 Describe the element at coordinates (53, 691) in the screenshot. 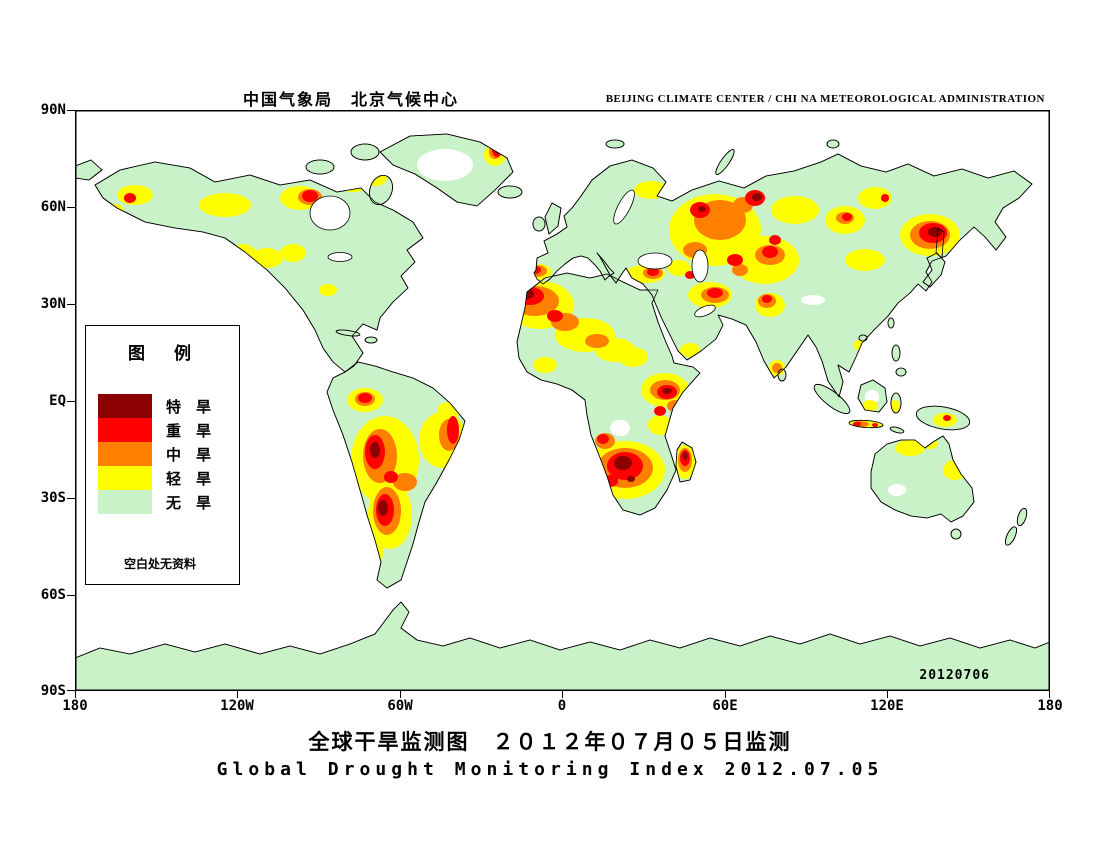

I see `y-tick-label: 90S` at that location.